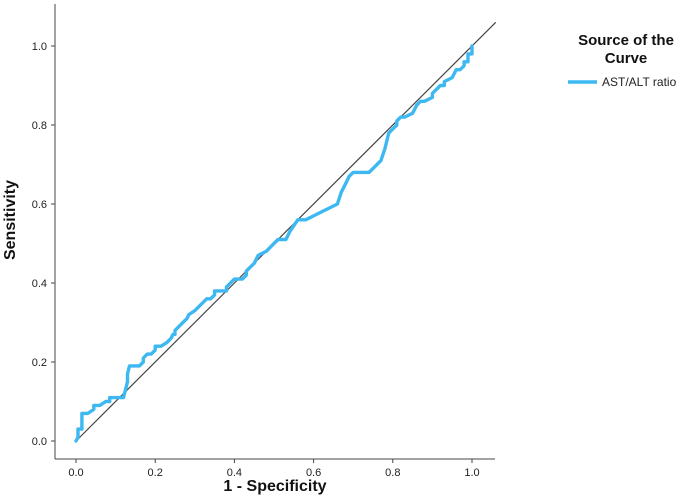 Image resolution: width=685 pixels, height=495 pixels. I want to click on y-tick-label: 0.2, so click(39, 363).